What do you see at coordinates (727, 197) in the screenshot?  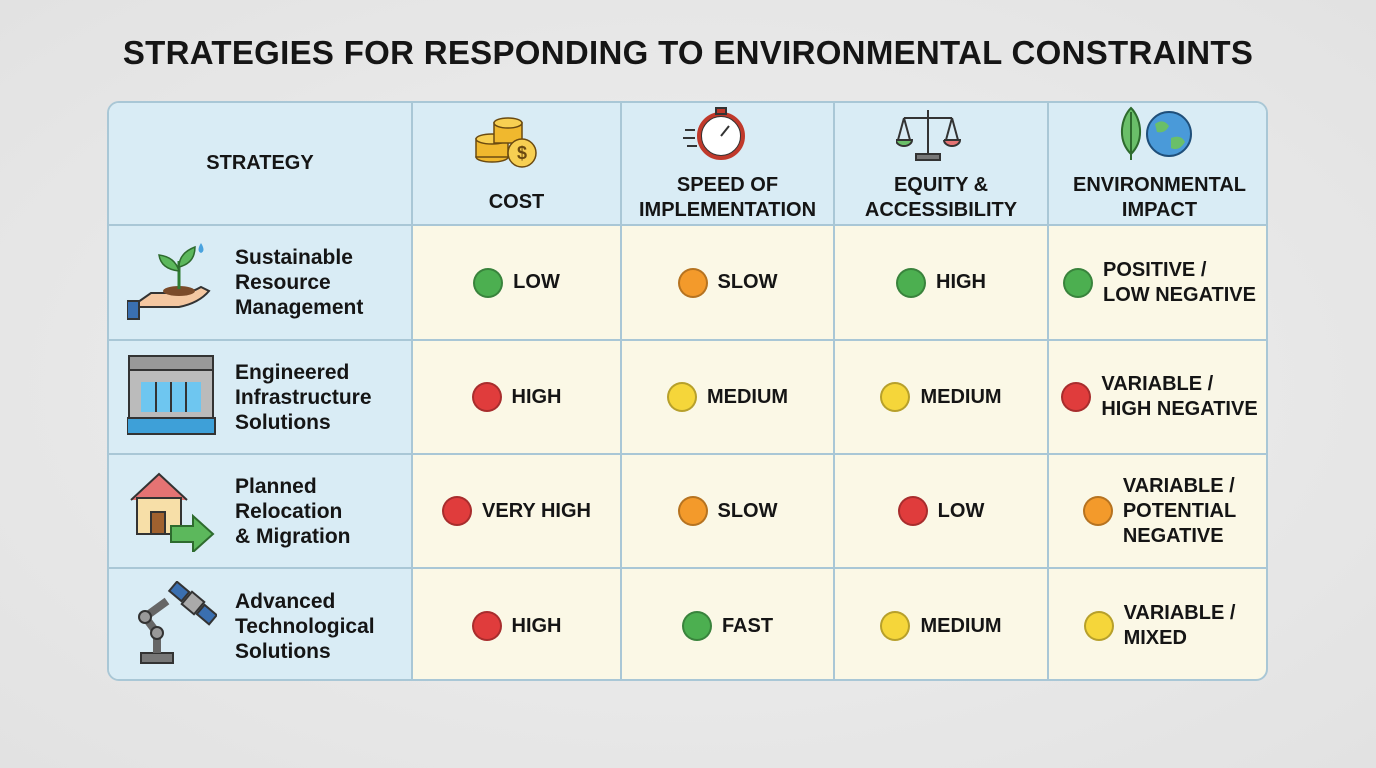 I see `header-text: SPEED OF IMPLEMENTATION` at bounding box center [727, 197].